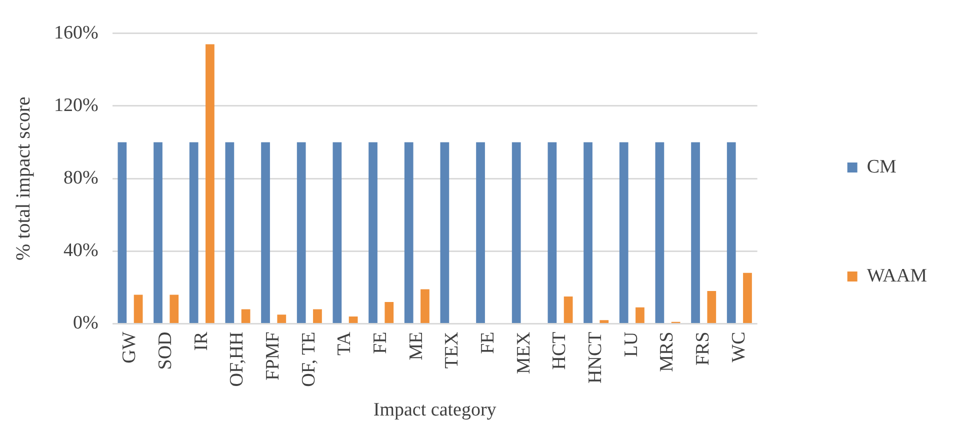  What do you see at coordinates (81, 178) in the screenshot?
I see `y-tick-label: 80%` at bounding box center [81, 178].